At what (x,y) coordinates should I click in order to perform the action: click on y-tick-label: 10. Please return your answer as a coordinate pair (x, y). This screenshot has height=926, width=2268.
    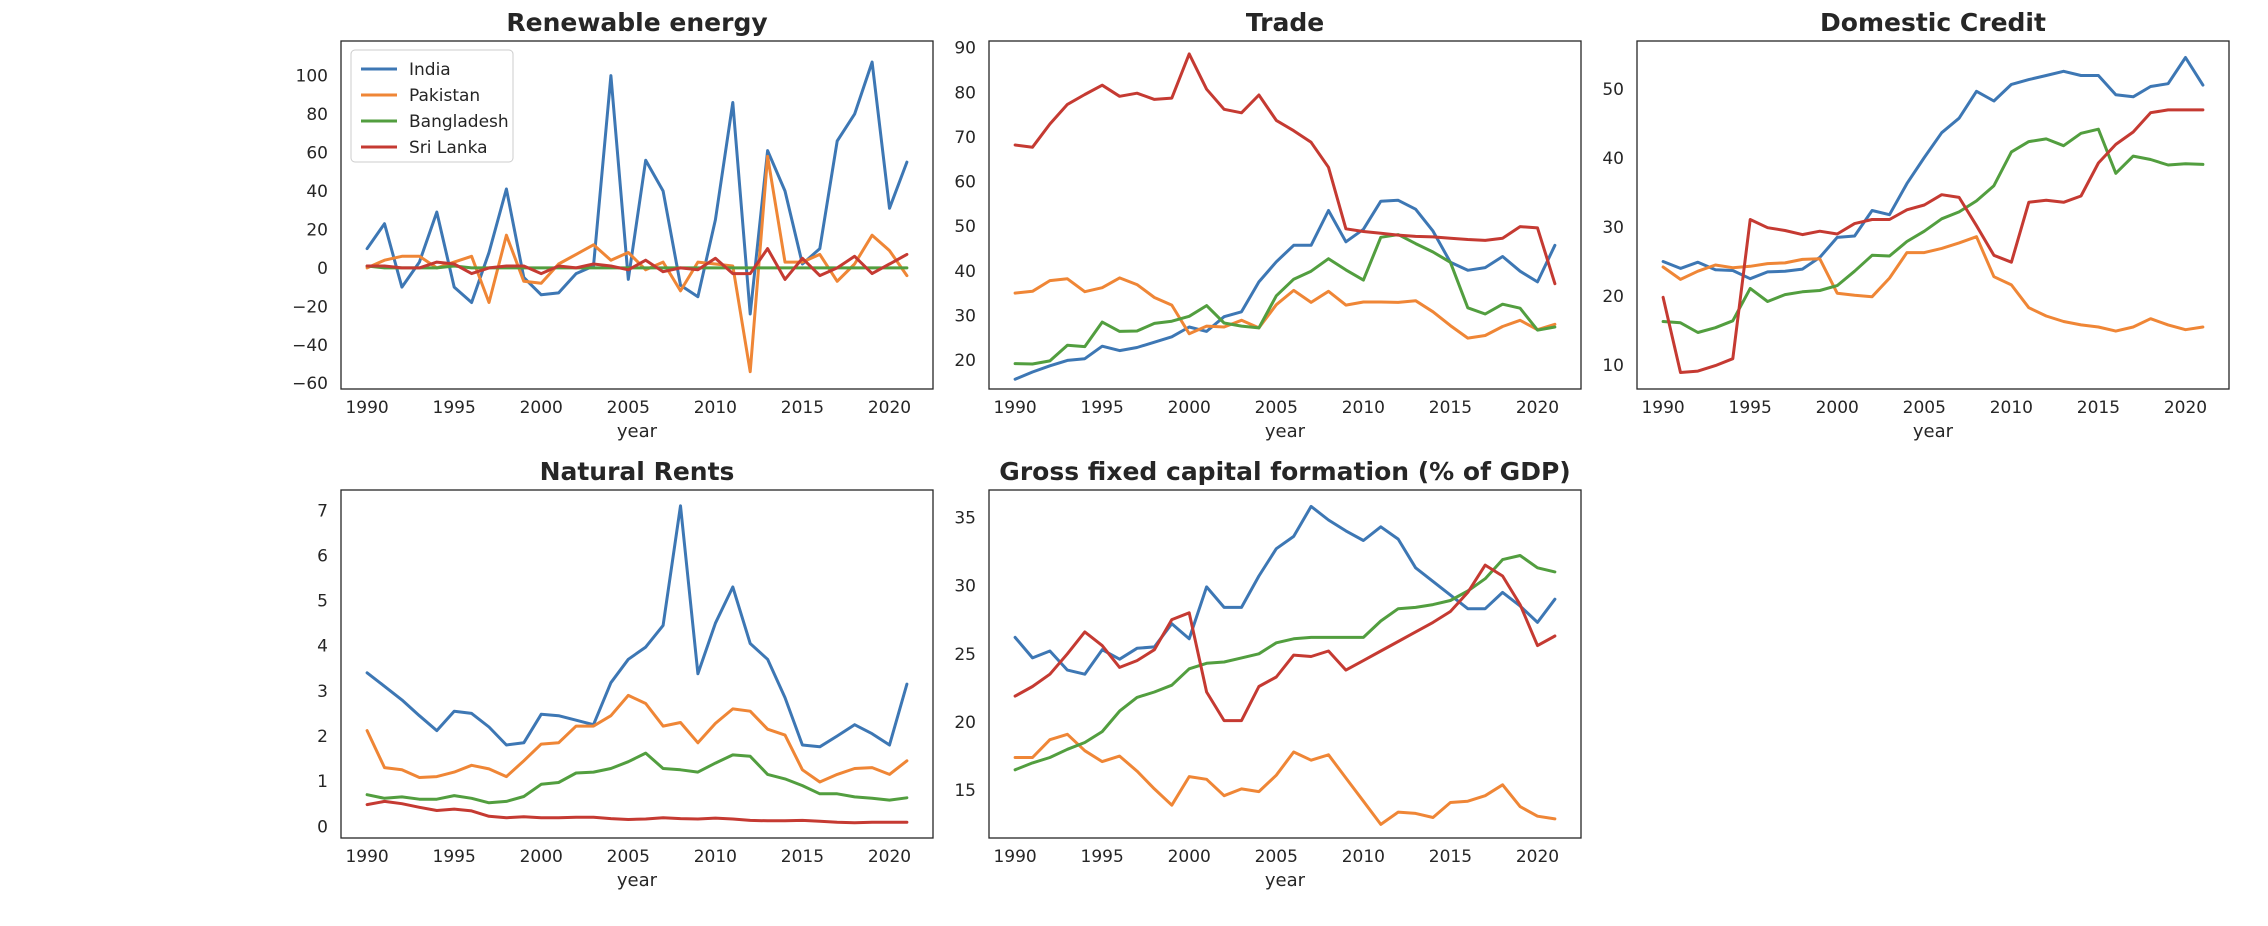
    Looking at the image, I should click on (1613, 366).